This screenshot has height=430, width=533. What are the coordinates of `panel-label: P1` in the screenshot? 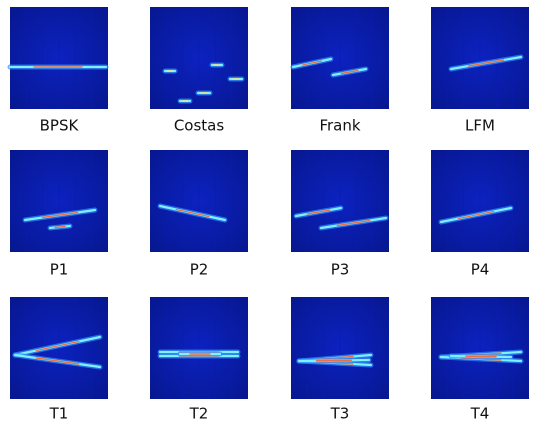 It's located at (59, 270).